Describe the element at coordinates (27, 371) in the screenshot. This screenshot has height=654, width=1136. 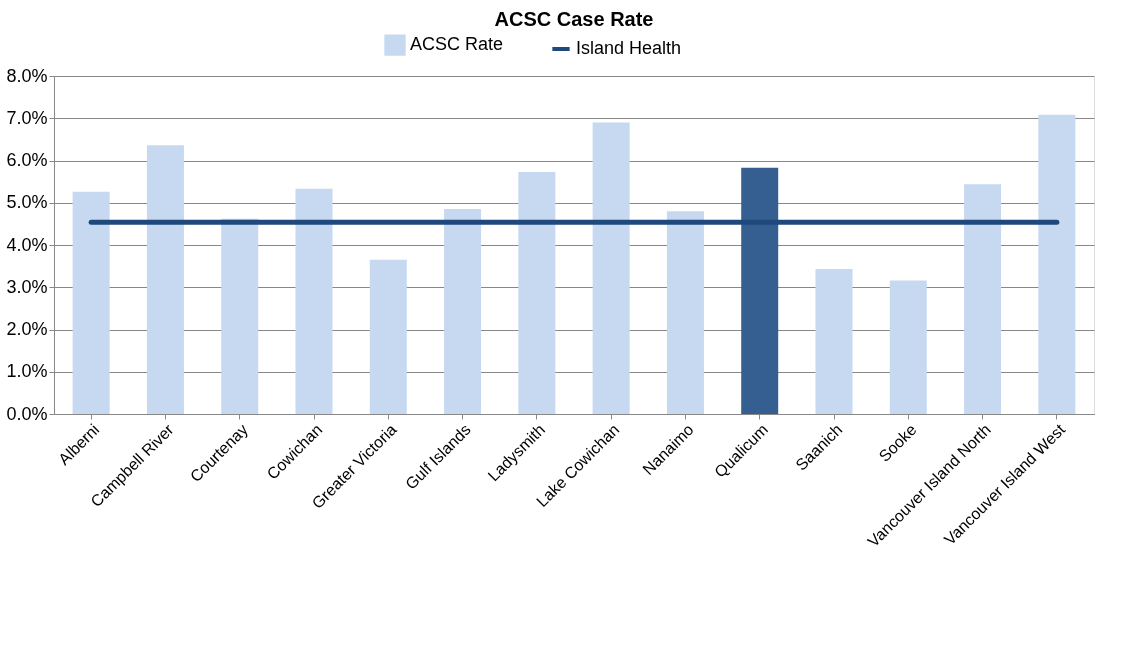
I see `y-tick-label: 1.0%` at that location.